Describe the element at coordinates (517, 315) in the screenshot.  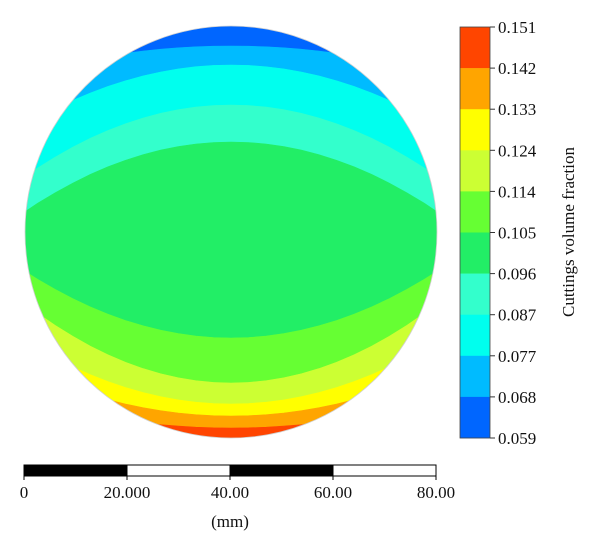
I see `colorbar-tick-label: 0.087` at that location.